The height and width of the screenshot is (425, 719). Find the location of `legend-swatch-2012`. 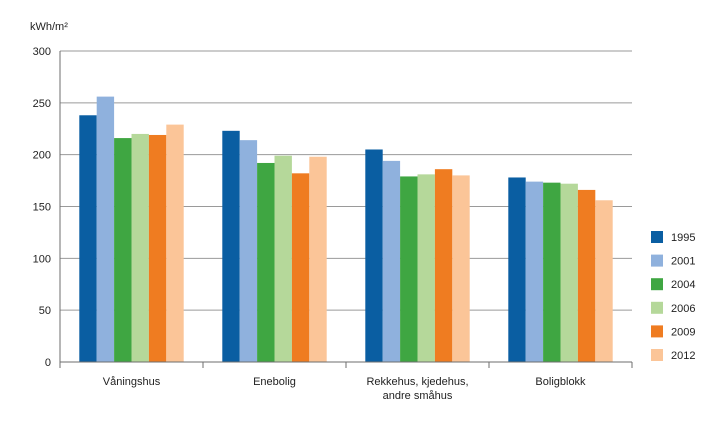

legend-swatch-2012 is located at coordinates (657, 355).